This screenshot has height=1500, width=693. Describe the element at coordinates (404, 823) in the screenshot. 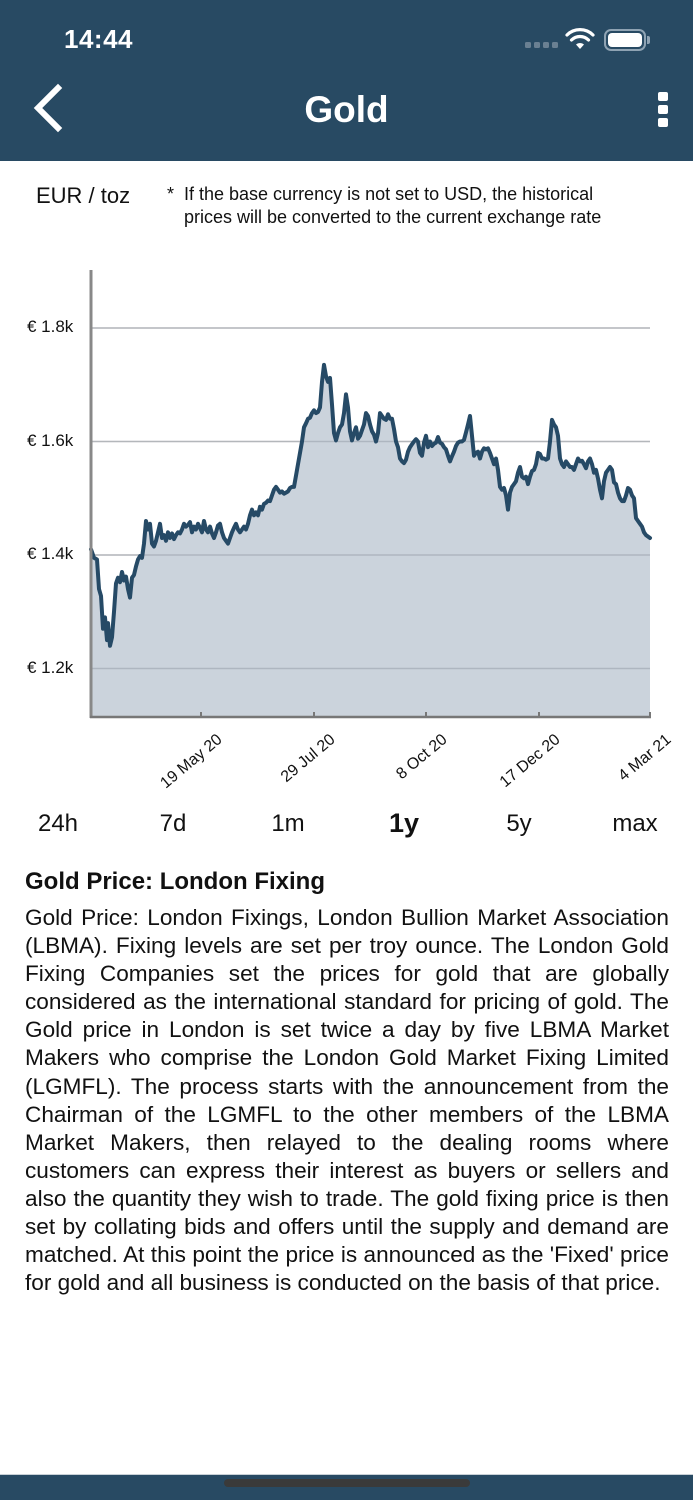

I see `range-tab-1y: 1y` at that location.